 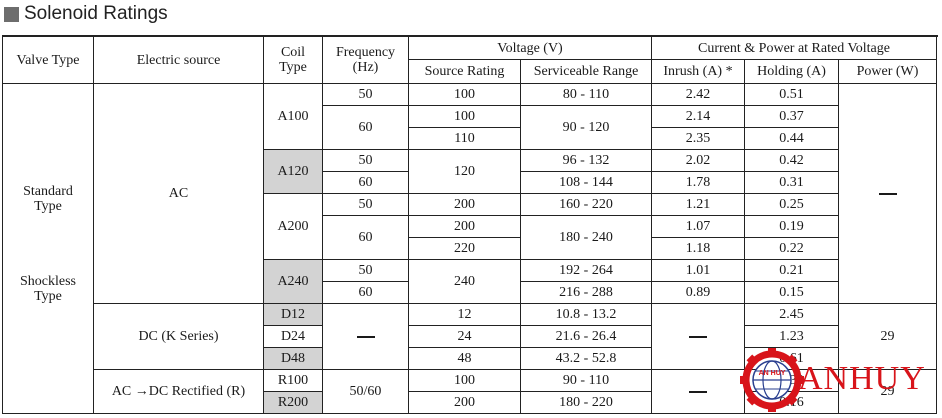 I want to click on source-ac-dc-rectified: AC →DC Rectified (R), so click(x=178, y=391).